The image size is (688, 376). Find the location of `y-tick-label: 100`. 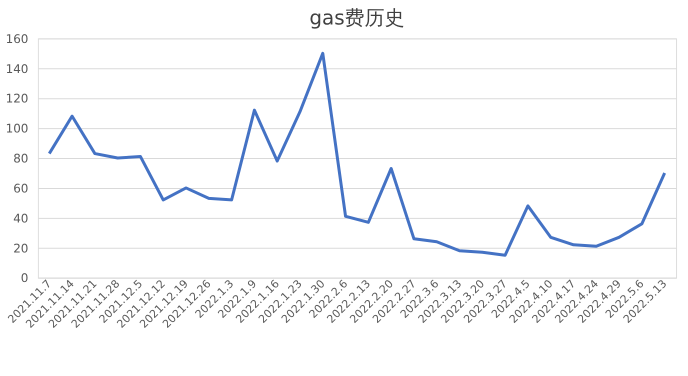

y-tick-label: 100 is located at coordinates (17, 129).